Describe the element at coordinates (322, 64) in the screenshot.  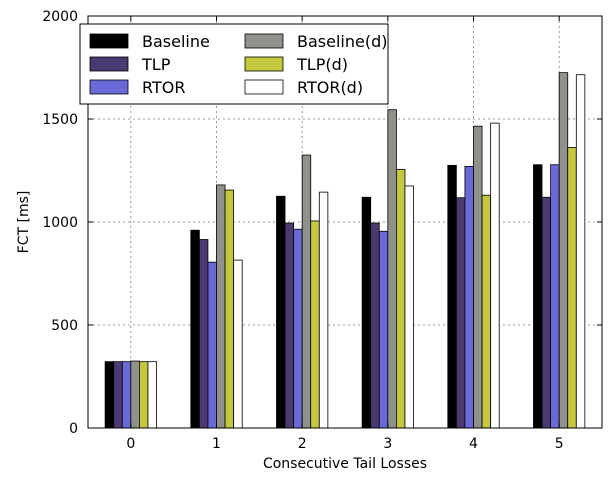
I see `legend-label: TLP(d)` at that location.